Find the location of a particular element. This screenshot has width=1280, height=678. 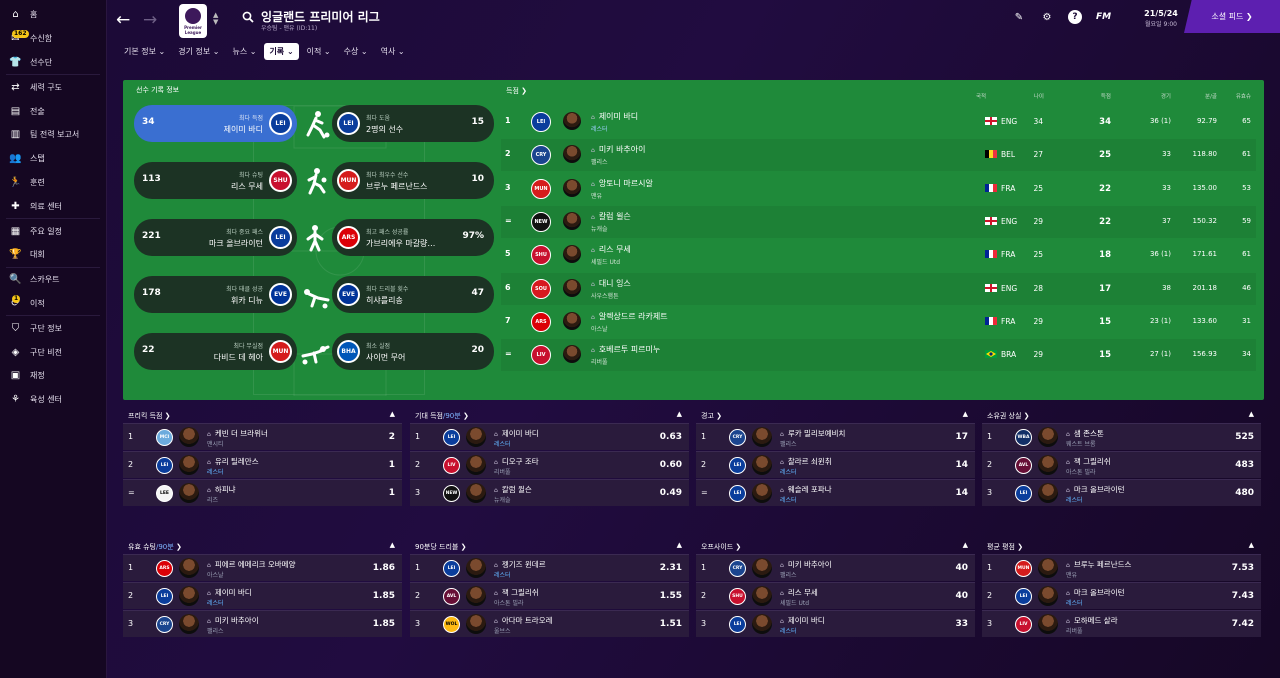

record-pill: 20 최소 실점 사이먼 무어 BHA is located at coordinates (413, 351).